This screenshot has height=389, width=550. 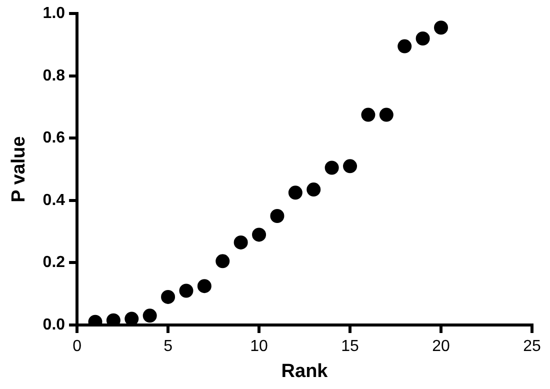 What do you see at coordinates (77, 347) in the screenshot?
I see `x-tick-label: 0` at bounding box center [77, 347].